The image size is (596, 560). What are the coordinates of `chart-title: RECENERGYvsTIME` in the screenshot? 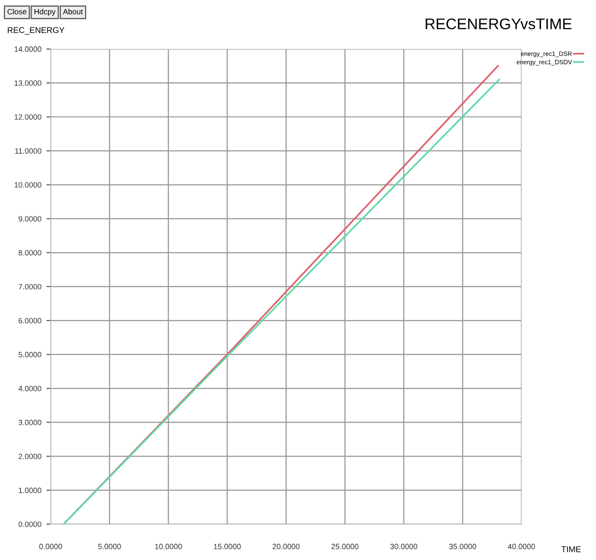 It's located at (499, 24).